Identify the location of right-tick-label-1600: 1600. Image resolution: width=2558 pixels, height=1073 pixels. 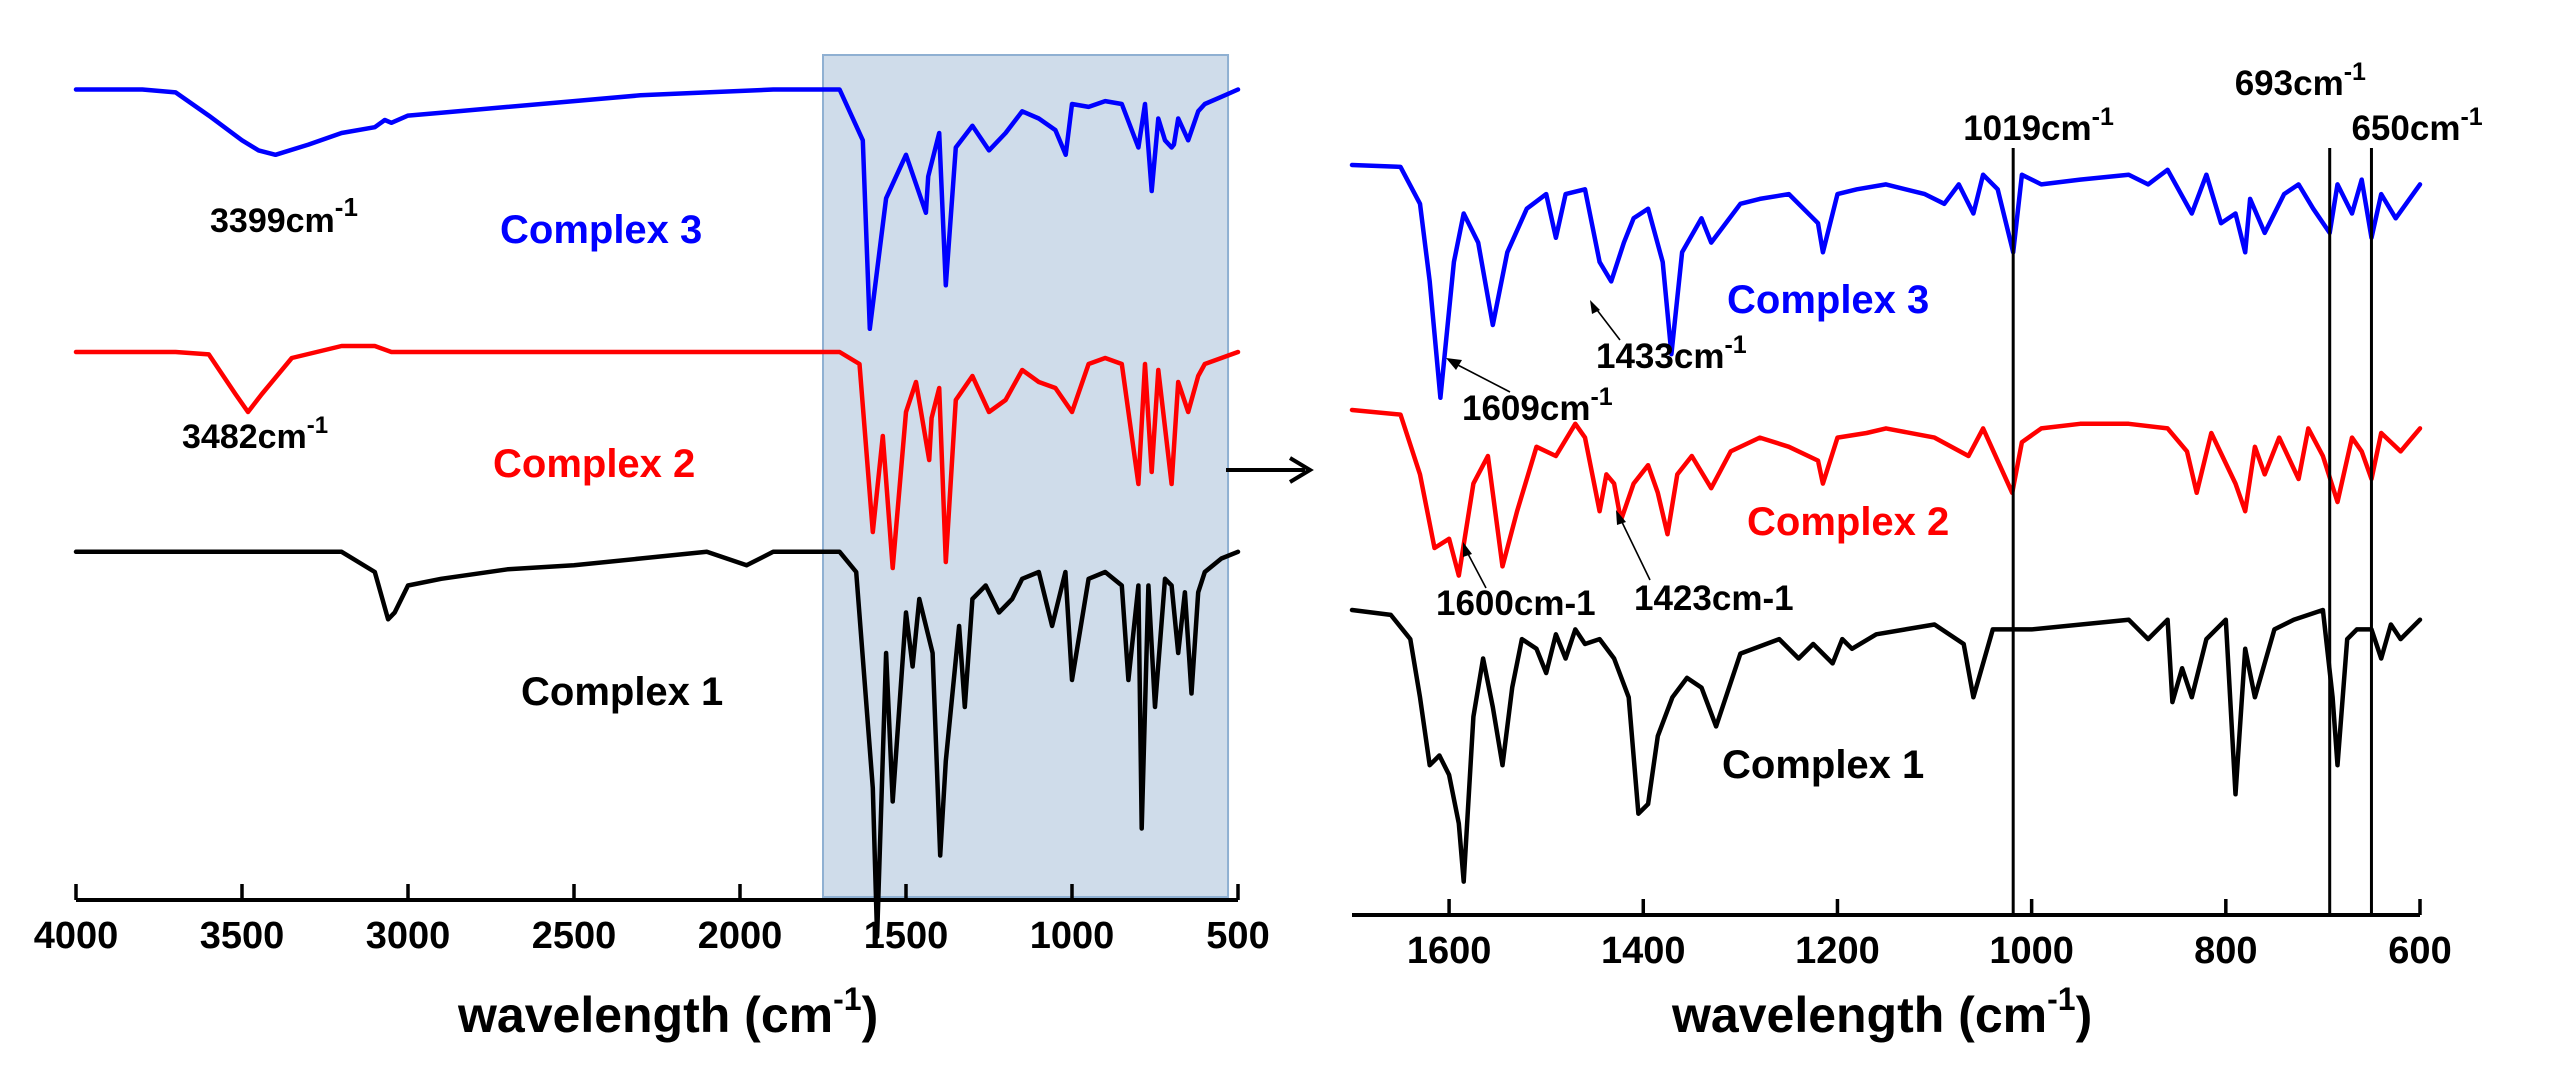
(1449, 951).